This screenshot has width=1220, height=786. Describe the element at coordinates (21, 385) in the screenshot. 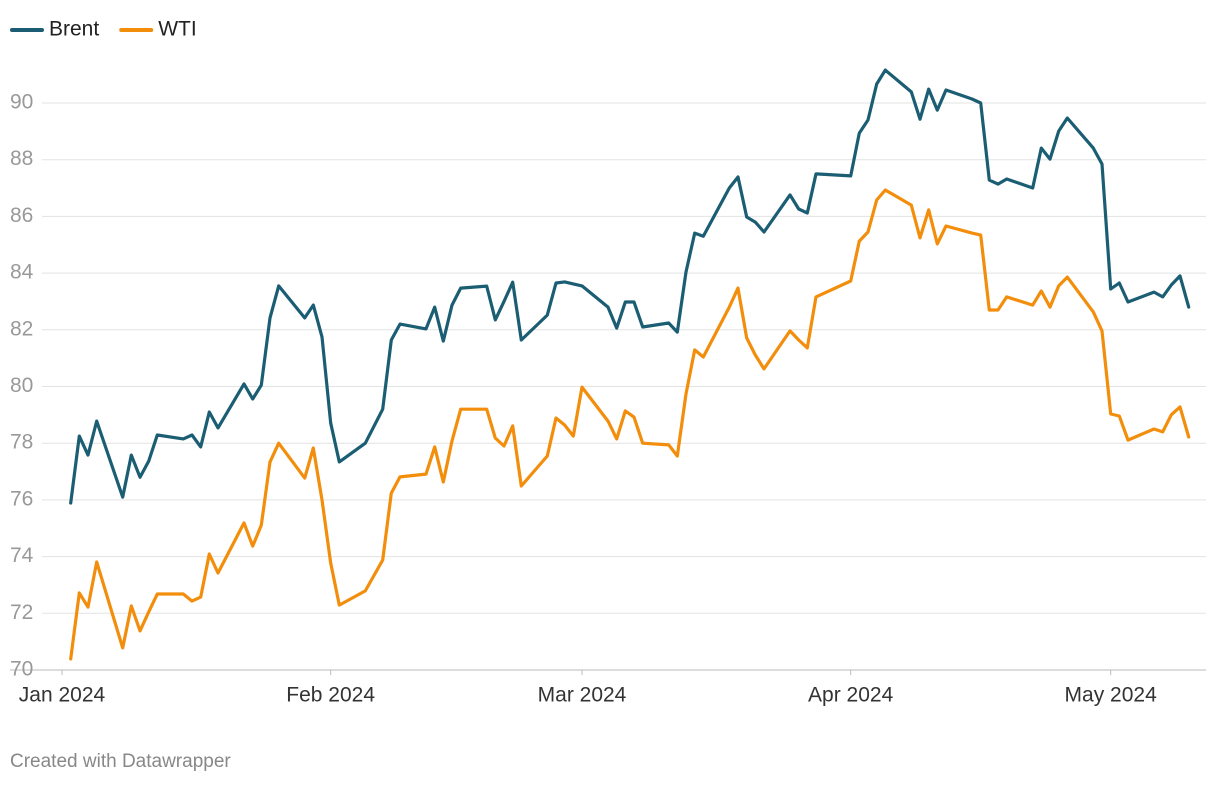

I see `y-tick-label: 80` at that location.